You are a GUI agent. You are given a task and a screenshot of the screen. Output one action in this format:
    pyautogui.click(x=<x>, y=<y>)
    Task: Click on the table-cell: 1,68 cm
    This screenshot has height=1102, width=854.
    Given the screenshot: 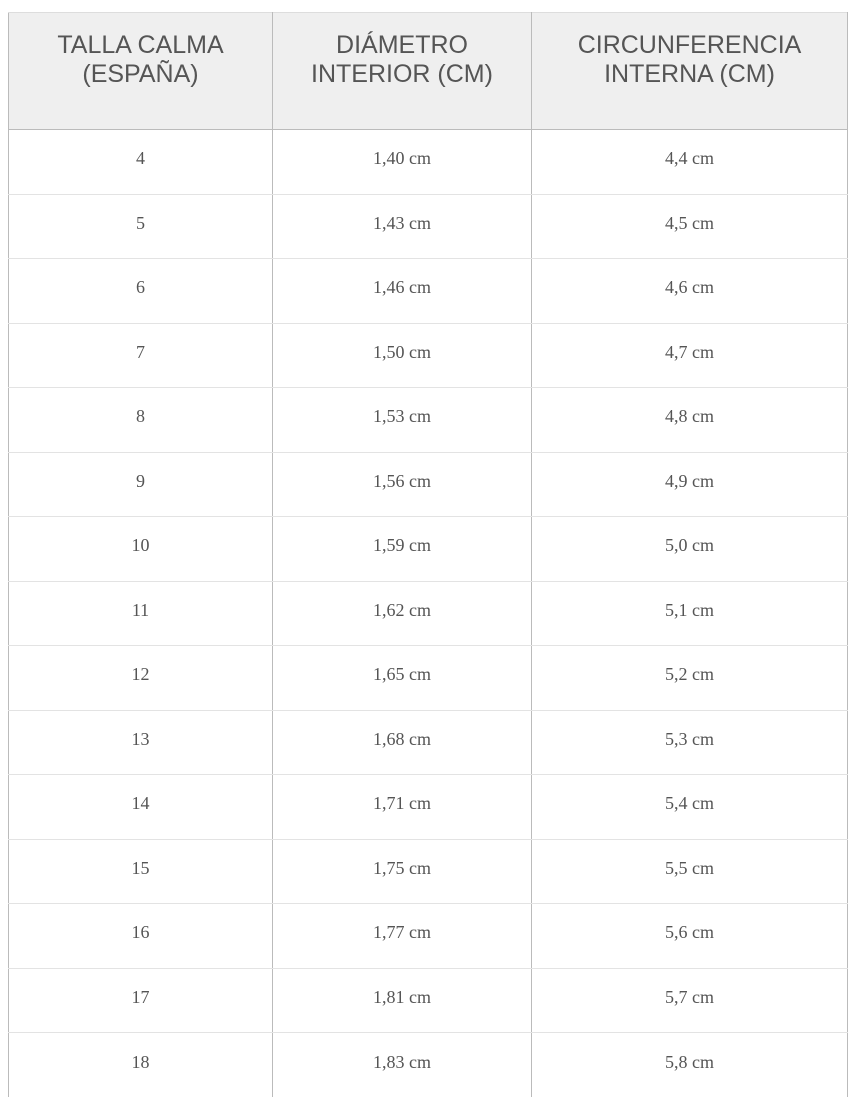 What is the action you would take?
    pyautogui.click(x=402, y=742)
    